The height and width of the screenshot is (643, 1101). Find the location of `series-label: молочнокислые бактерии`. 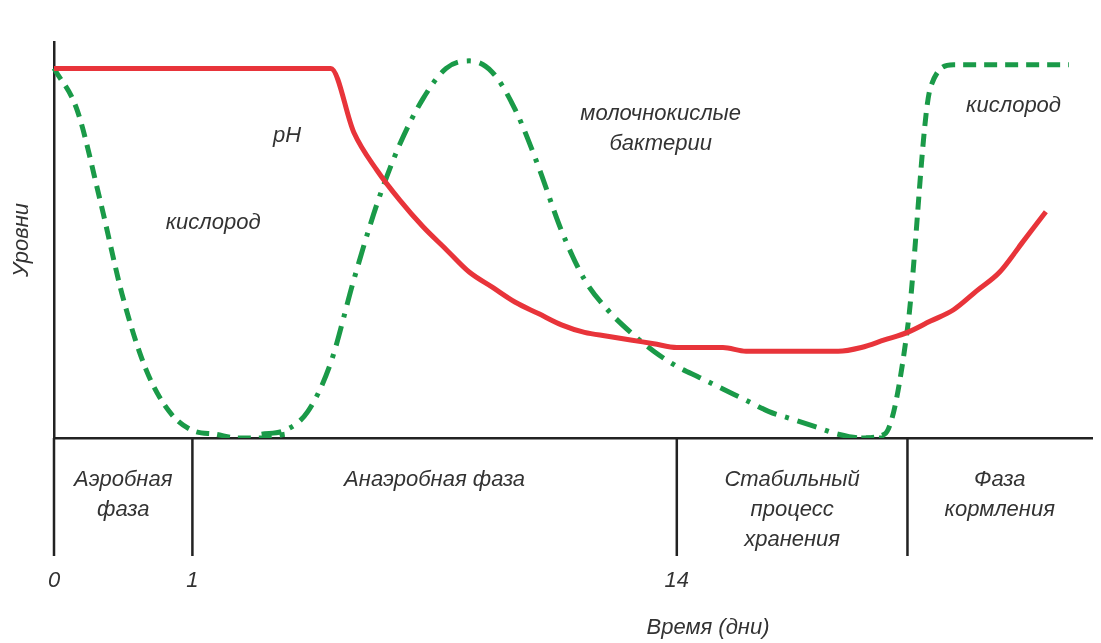

series-label: молочнокислые бактерии is located at coordinates (660, 127).